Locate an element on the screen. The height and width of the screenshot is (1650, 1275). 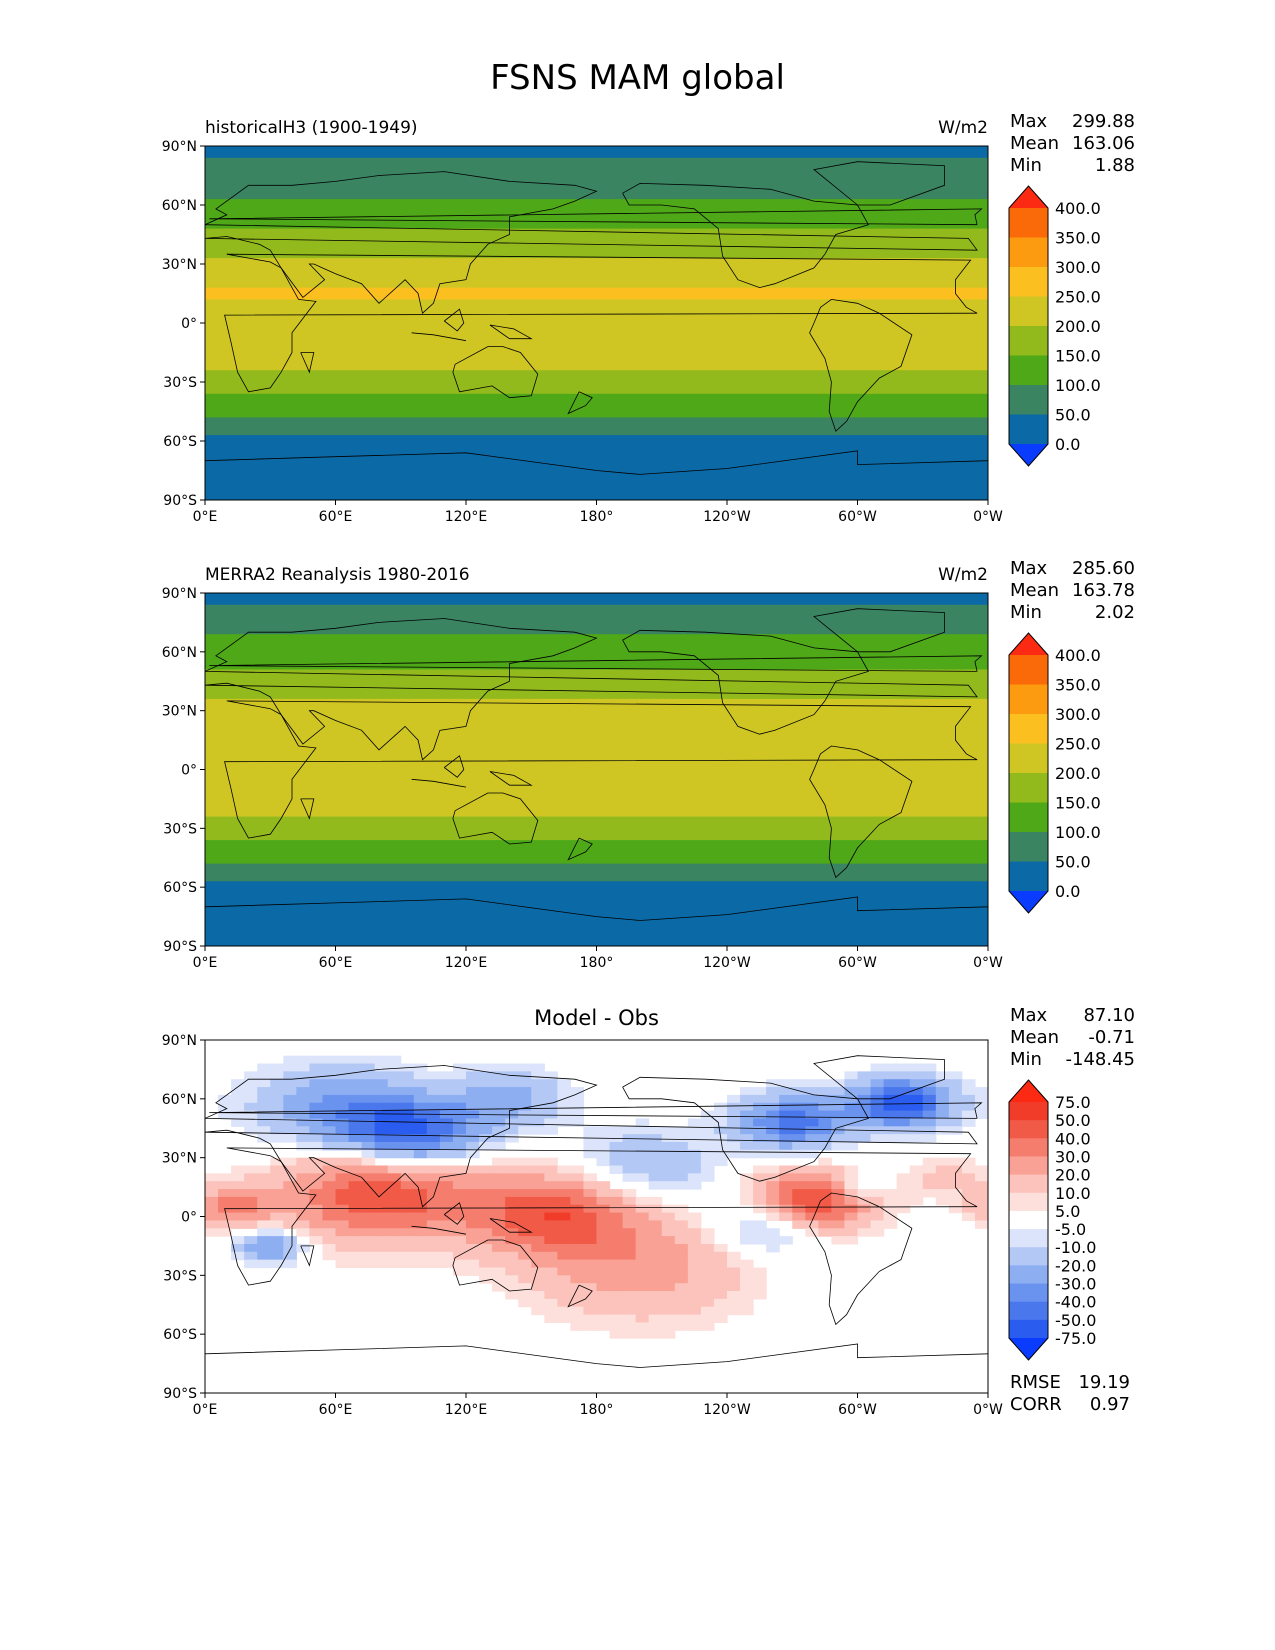
x-tick-label: 180° is located at coordinates (597, 963).